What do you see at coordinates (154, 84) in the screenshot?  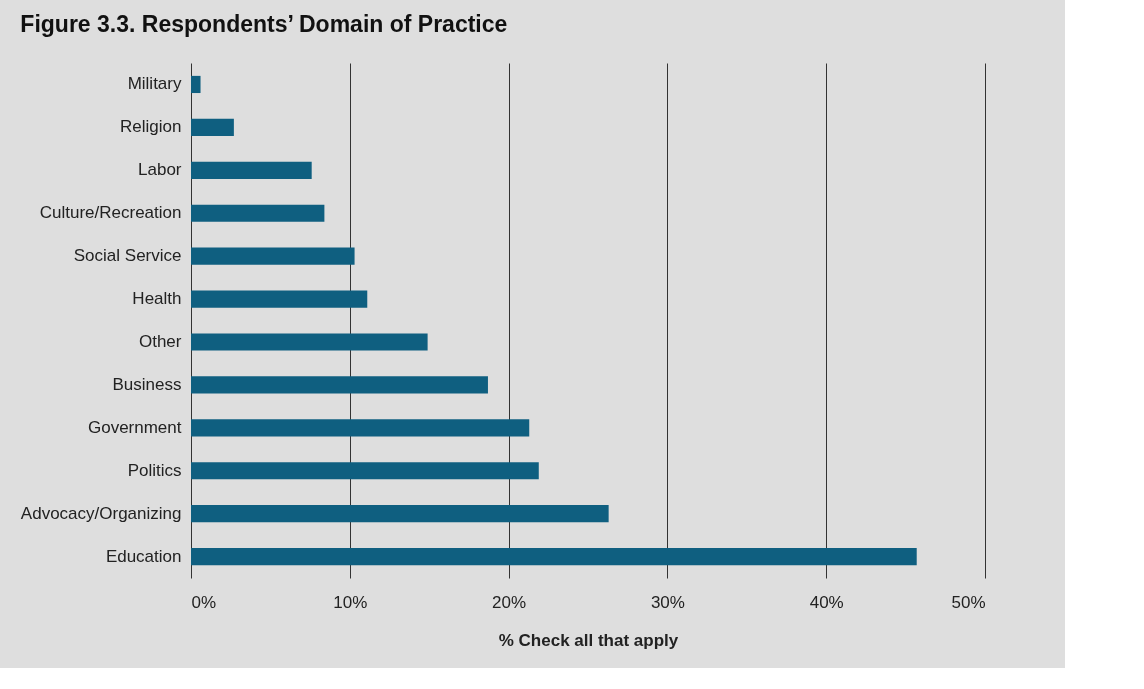 I see `y-tick-label: Military` at bounding box center [154, 84].